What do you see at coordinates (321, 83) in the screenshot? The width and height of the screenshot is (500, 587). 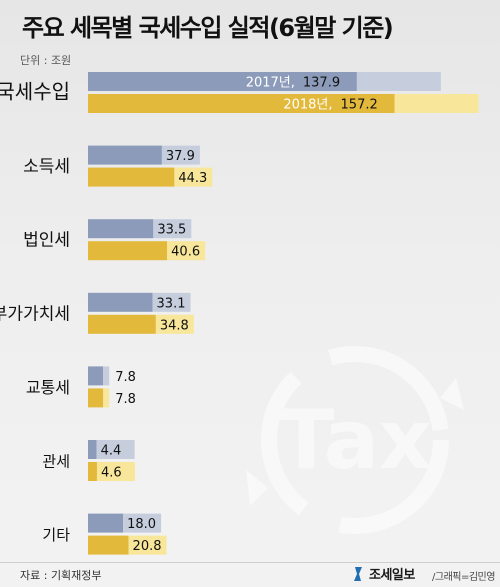 I see `value-label: 137.9` at bounding box center [321, 83].